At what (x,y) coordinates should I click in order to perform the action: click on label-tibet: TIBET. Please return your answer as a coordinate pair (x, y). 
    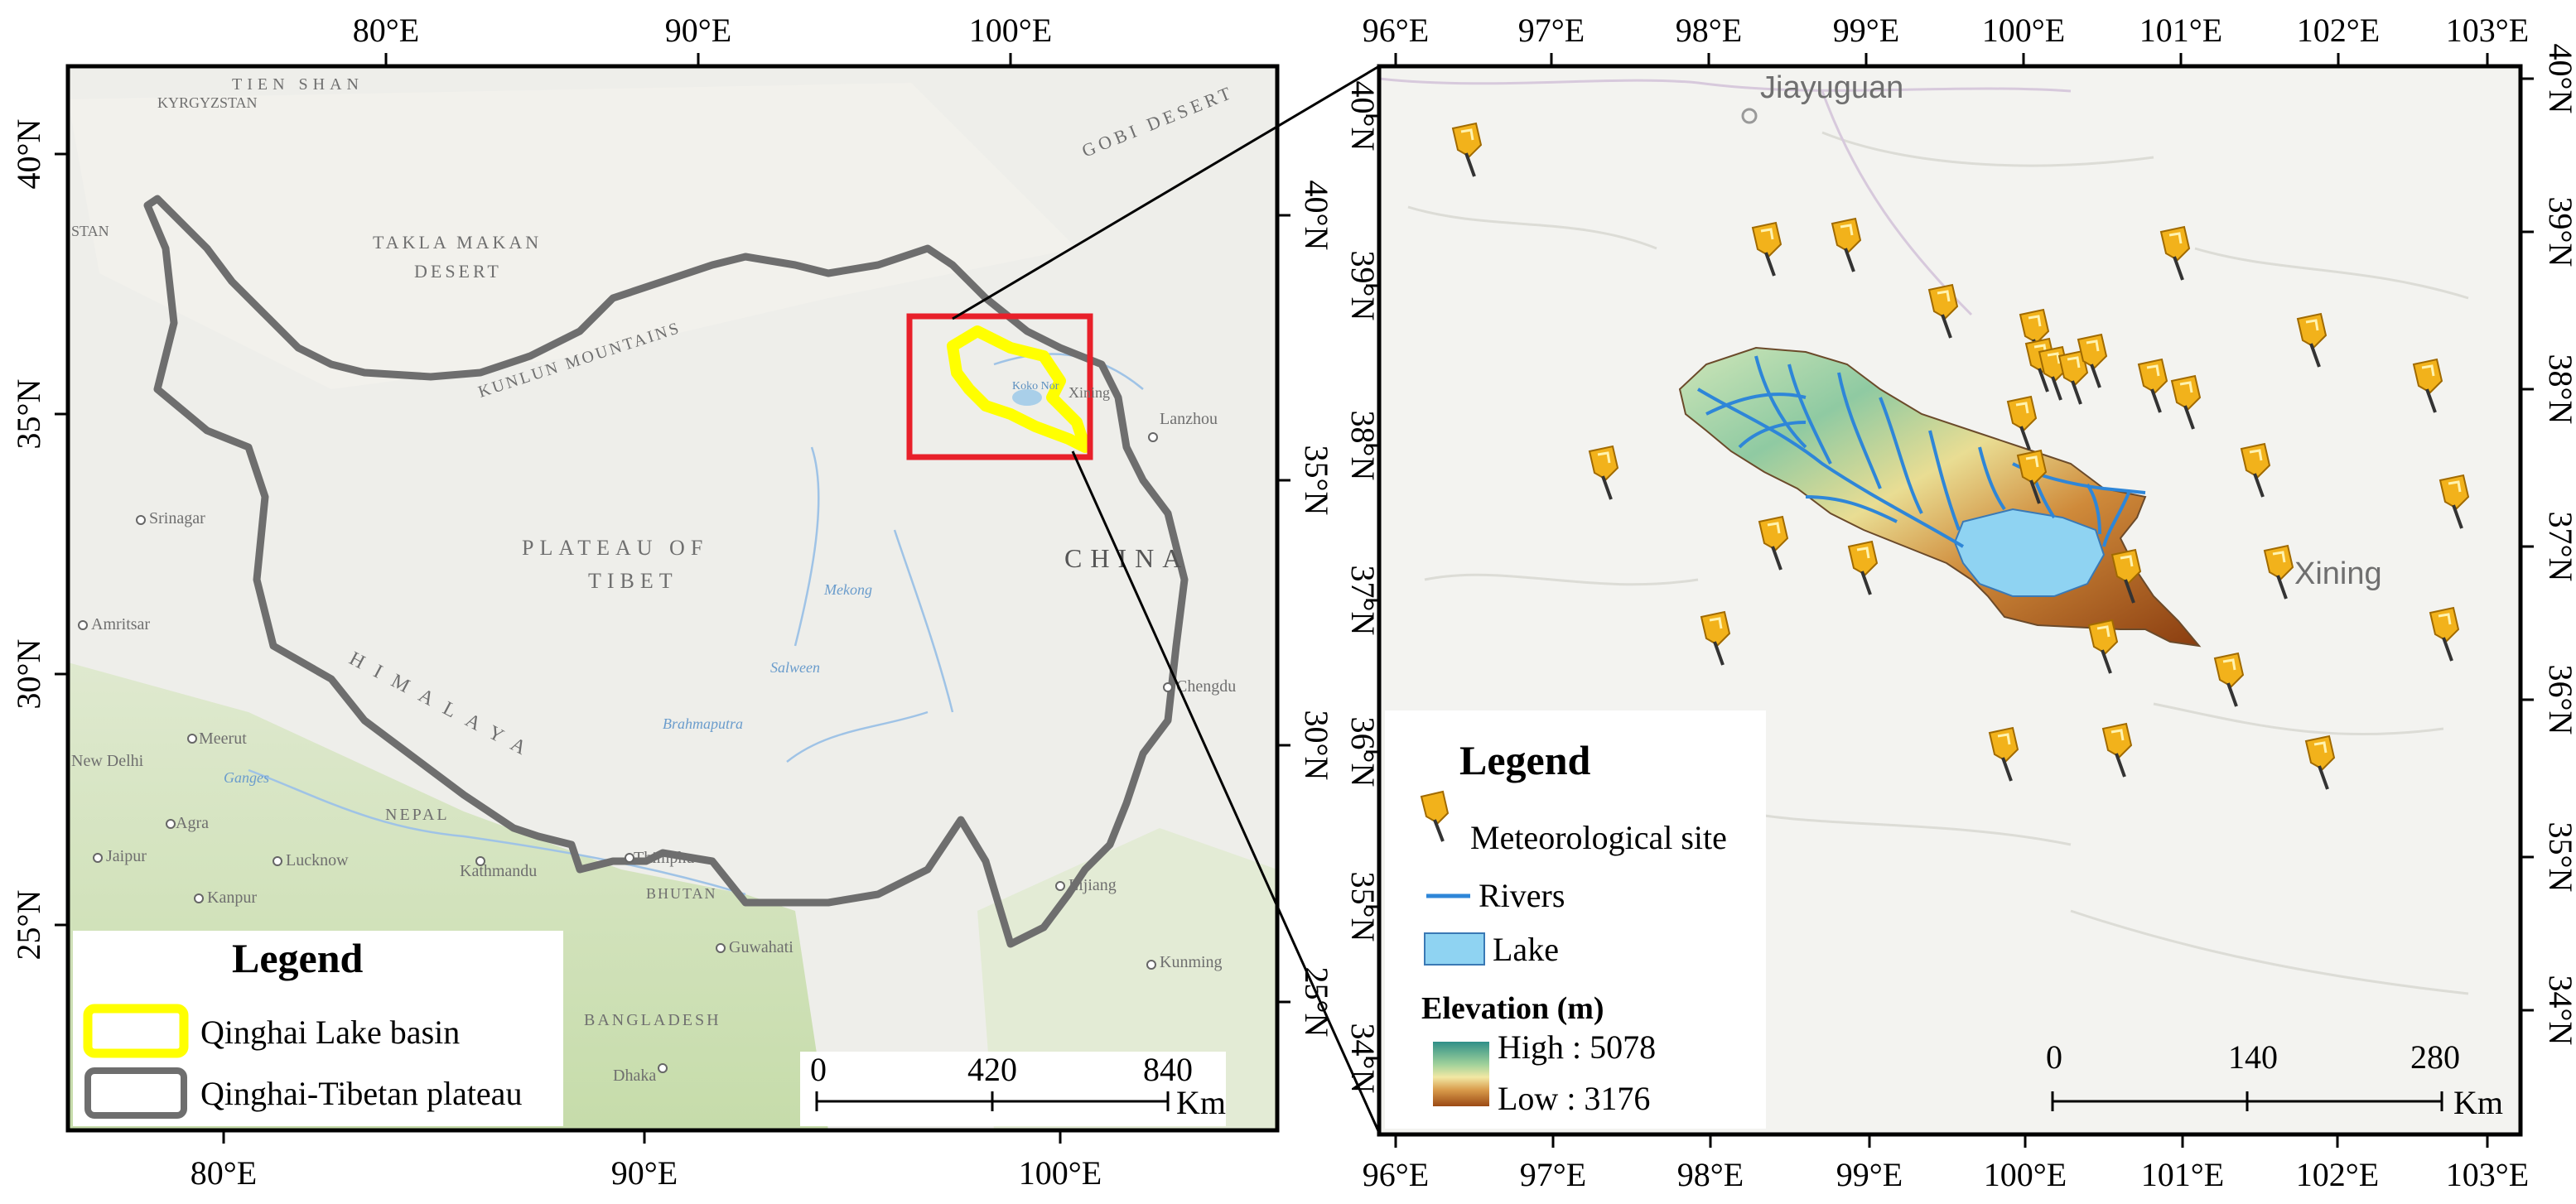
    Looking at the image, I should click on (633, 581).